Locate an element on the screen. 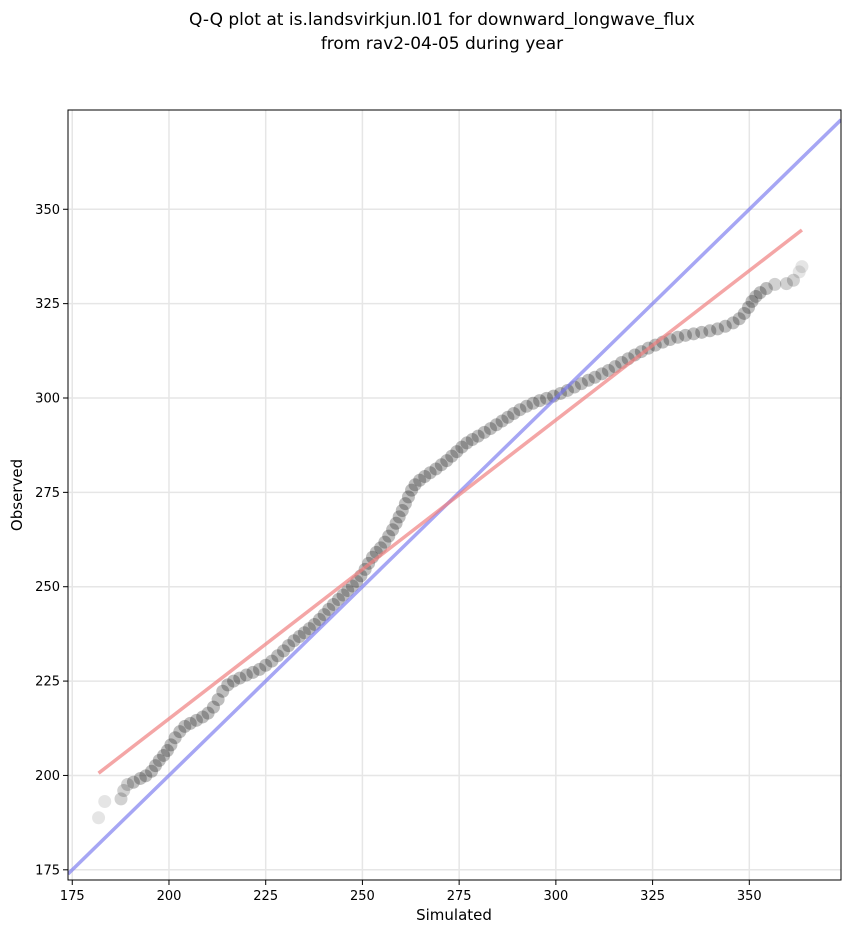  x-tick-label: 350 is located at coordinates (749, 896).